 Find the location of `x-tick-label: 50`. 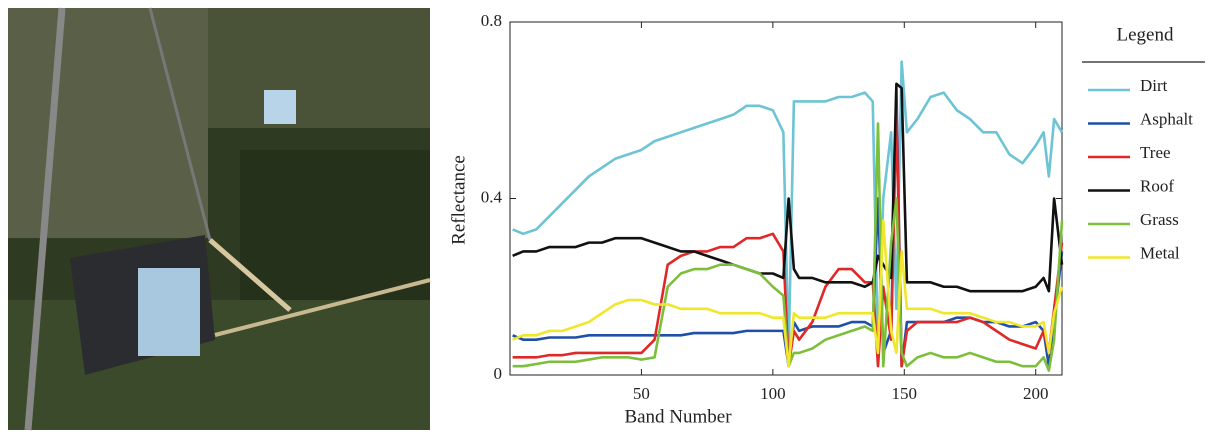

x-tick-label: 50 is located at coordinates (641, 393).